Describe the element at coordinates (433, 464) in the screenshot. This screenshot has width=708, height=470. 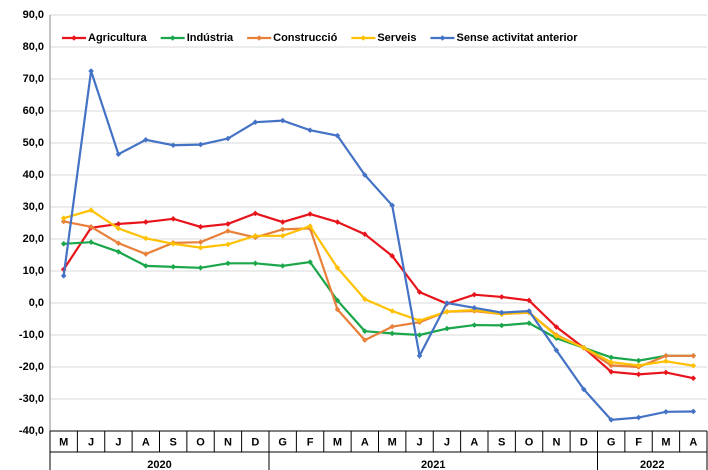
I see `year-label: 2021` at that location.